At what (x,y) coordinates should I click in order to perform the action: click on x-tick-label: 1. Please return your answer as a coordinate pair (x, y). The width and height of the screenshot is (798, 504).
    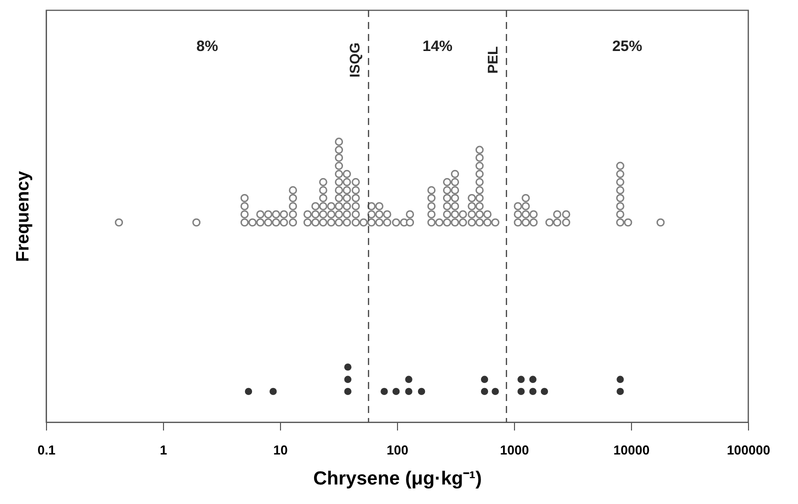
    Looking at the image, I should click on (164, 450).